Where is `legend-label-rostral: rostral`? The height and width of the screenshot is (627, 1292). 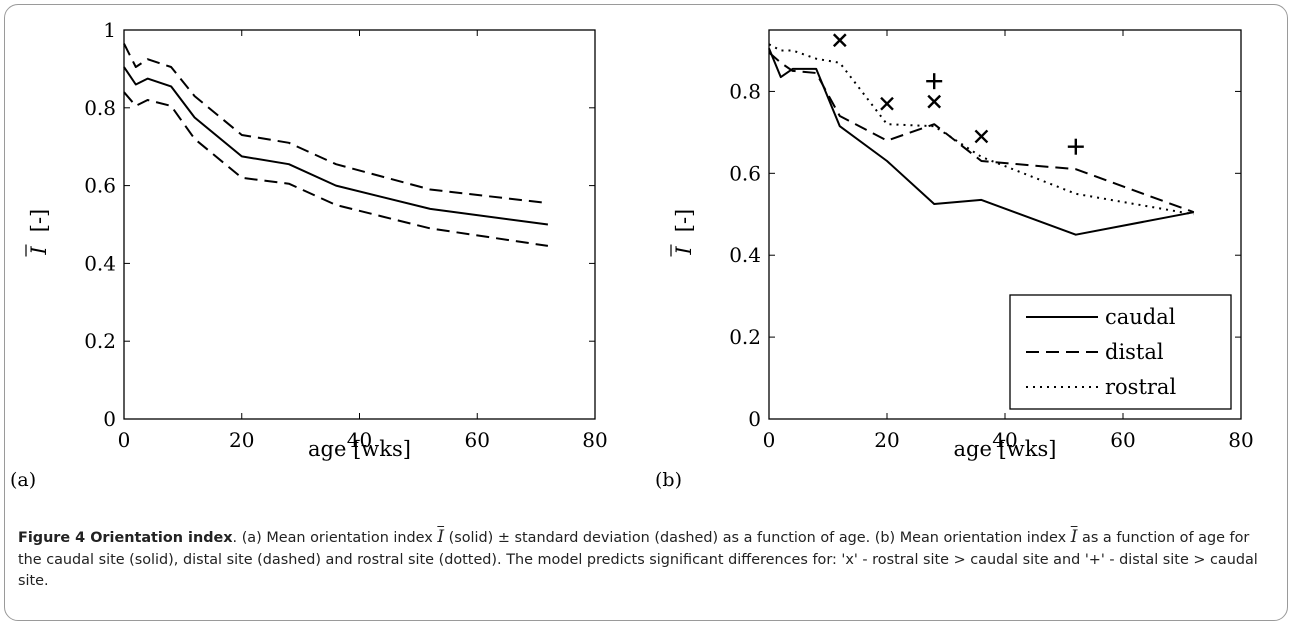 legend-label-rostral: rostral is located at coordinates (1140, 387).